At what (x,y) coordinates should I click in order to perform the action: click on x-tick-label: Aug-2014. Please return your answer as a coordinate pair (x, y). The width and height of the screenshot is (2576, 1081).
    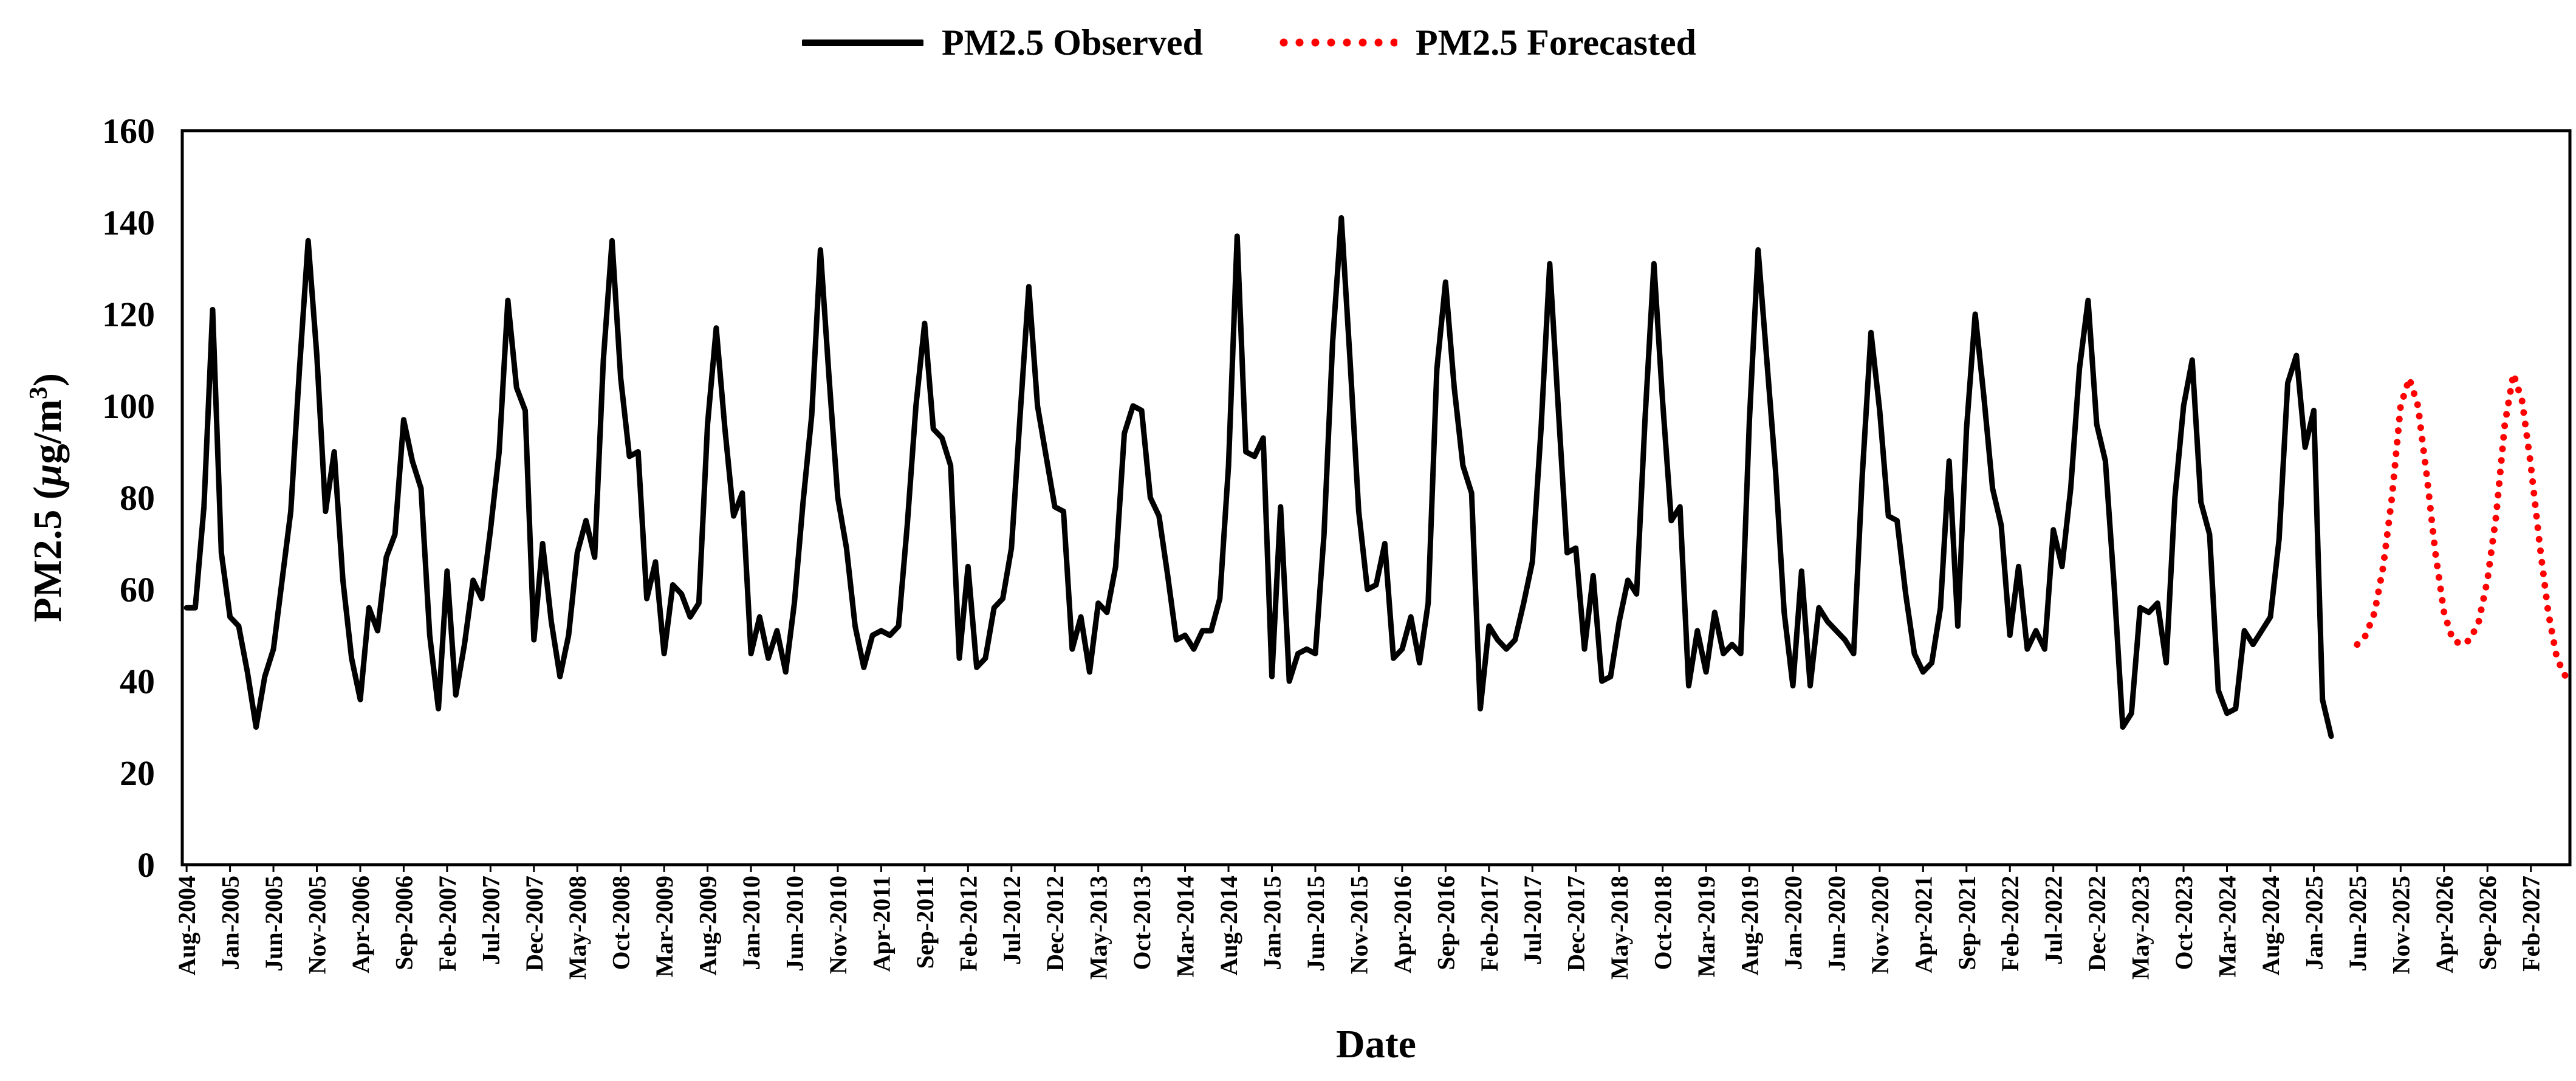
    Looking at the image, I should click on (1228, 925).